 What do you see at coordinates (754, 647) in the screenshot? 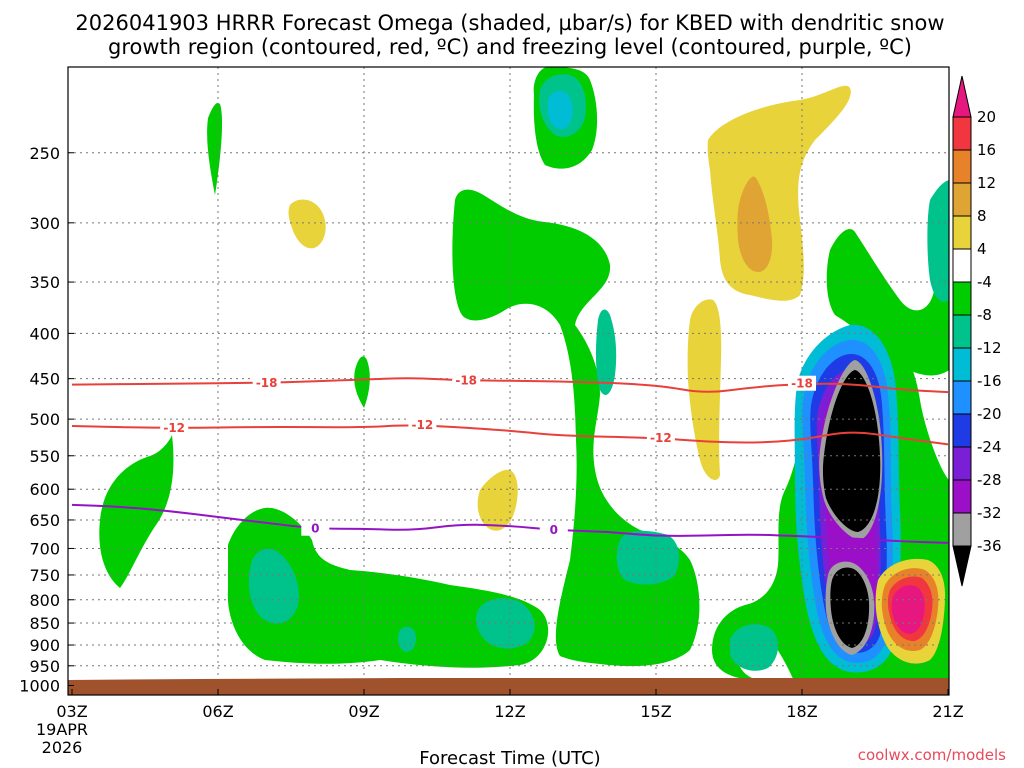
I see `omega-region-teal-low-right` at bounding box center [754, 647].